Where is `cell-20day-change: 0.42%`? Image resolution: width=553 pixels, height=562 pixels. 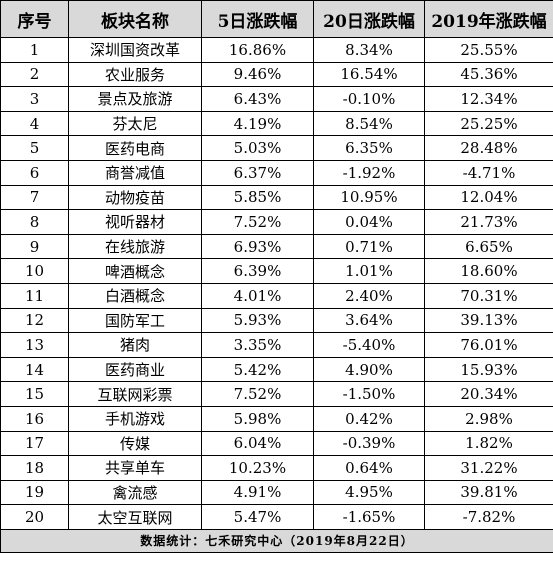
cell-20day-change: 0.42% is located at coordinates (369, 418).